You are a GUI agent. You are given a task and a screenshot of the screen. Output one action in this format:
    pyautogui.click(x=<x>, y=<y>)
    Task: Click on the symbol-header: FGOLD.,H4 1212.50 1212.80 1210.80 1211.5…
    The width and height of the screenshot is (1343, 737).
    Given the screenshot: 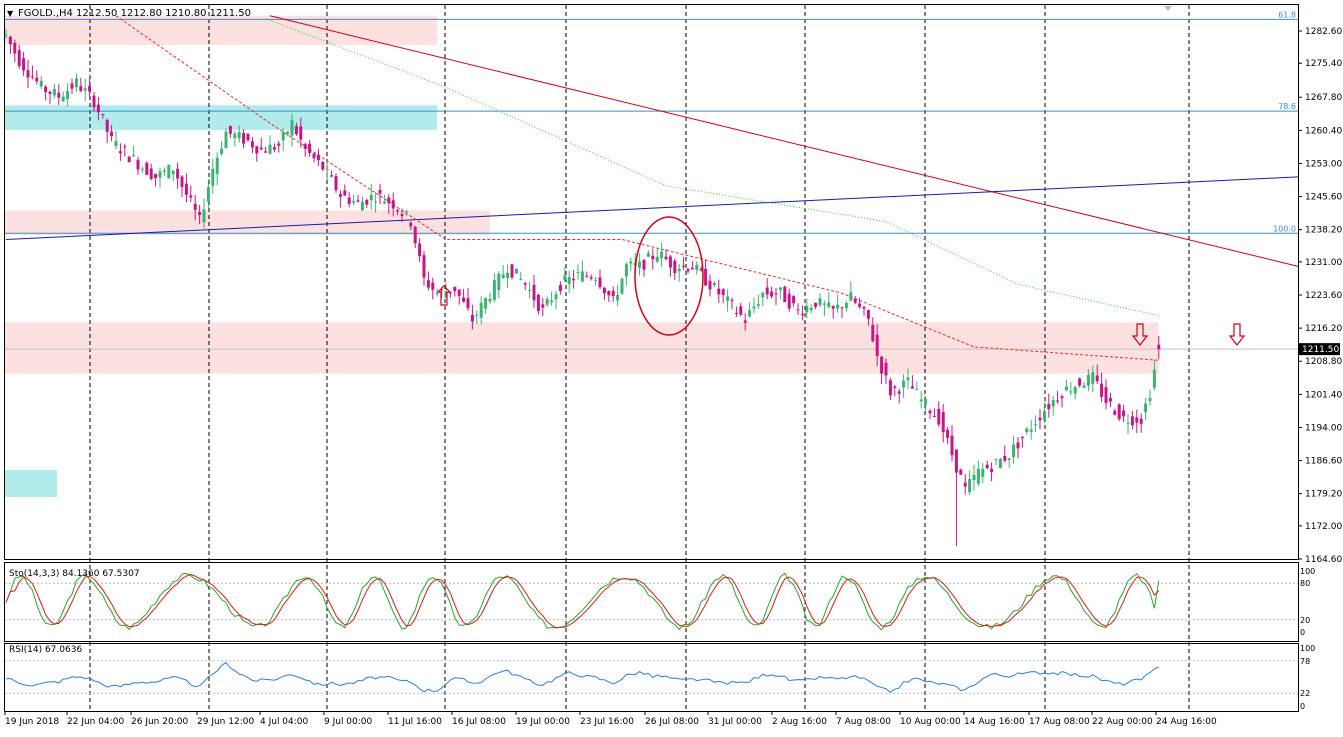 What is the action you would take?
    pyautogui.click(x=134, y=13)
    